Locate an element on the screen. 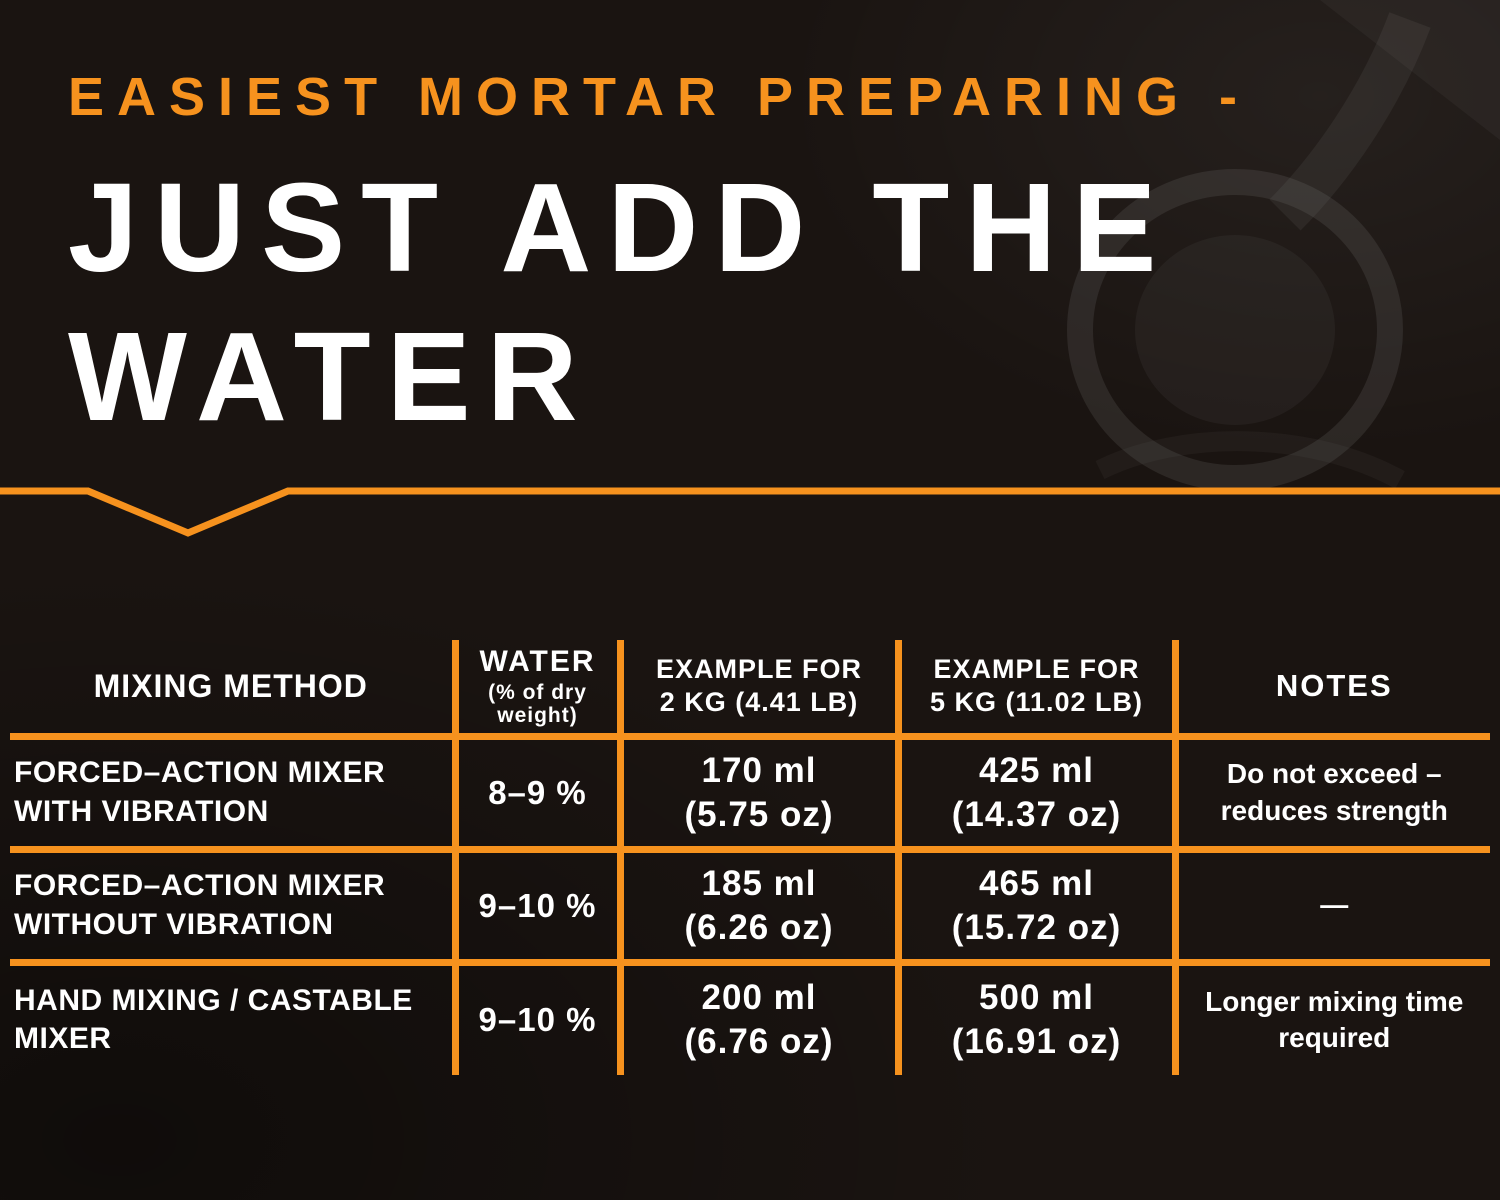 Image resolution: width=1500 pixels, height=1200 pixels. cell-example-5kg: 465 ml (15.72 oz) is located at coordinates (1036, 905).